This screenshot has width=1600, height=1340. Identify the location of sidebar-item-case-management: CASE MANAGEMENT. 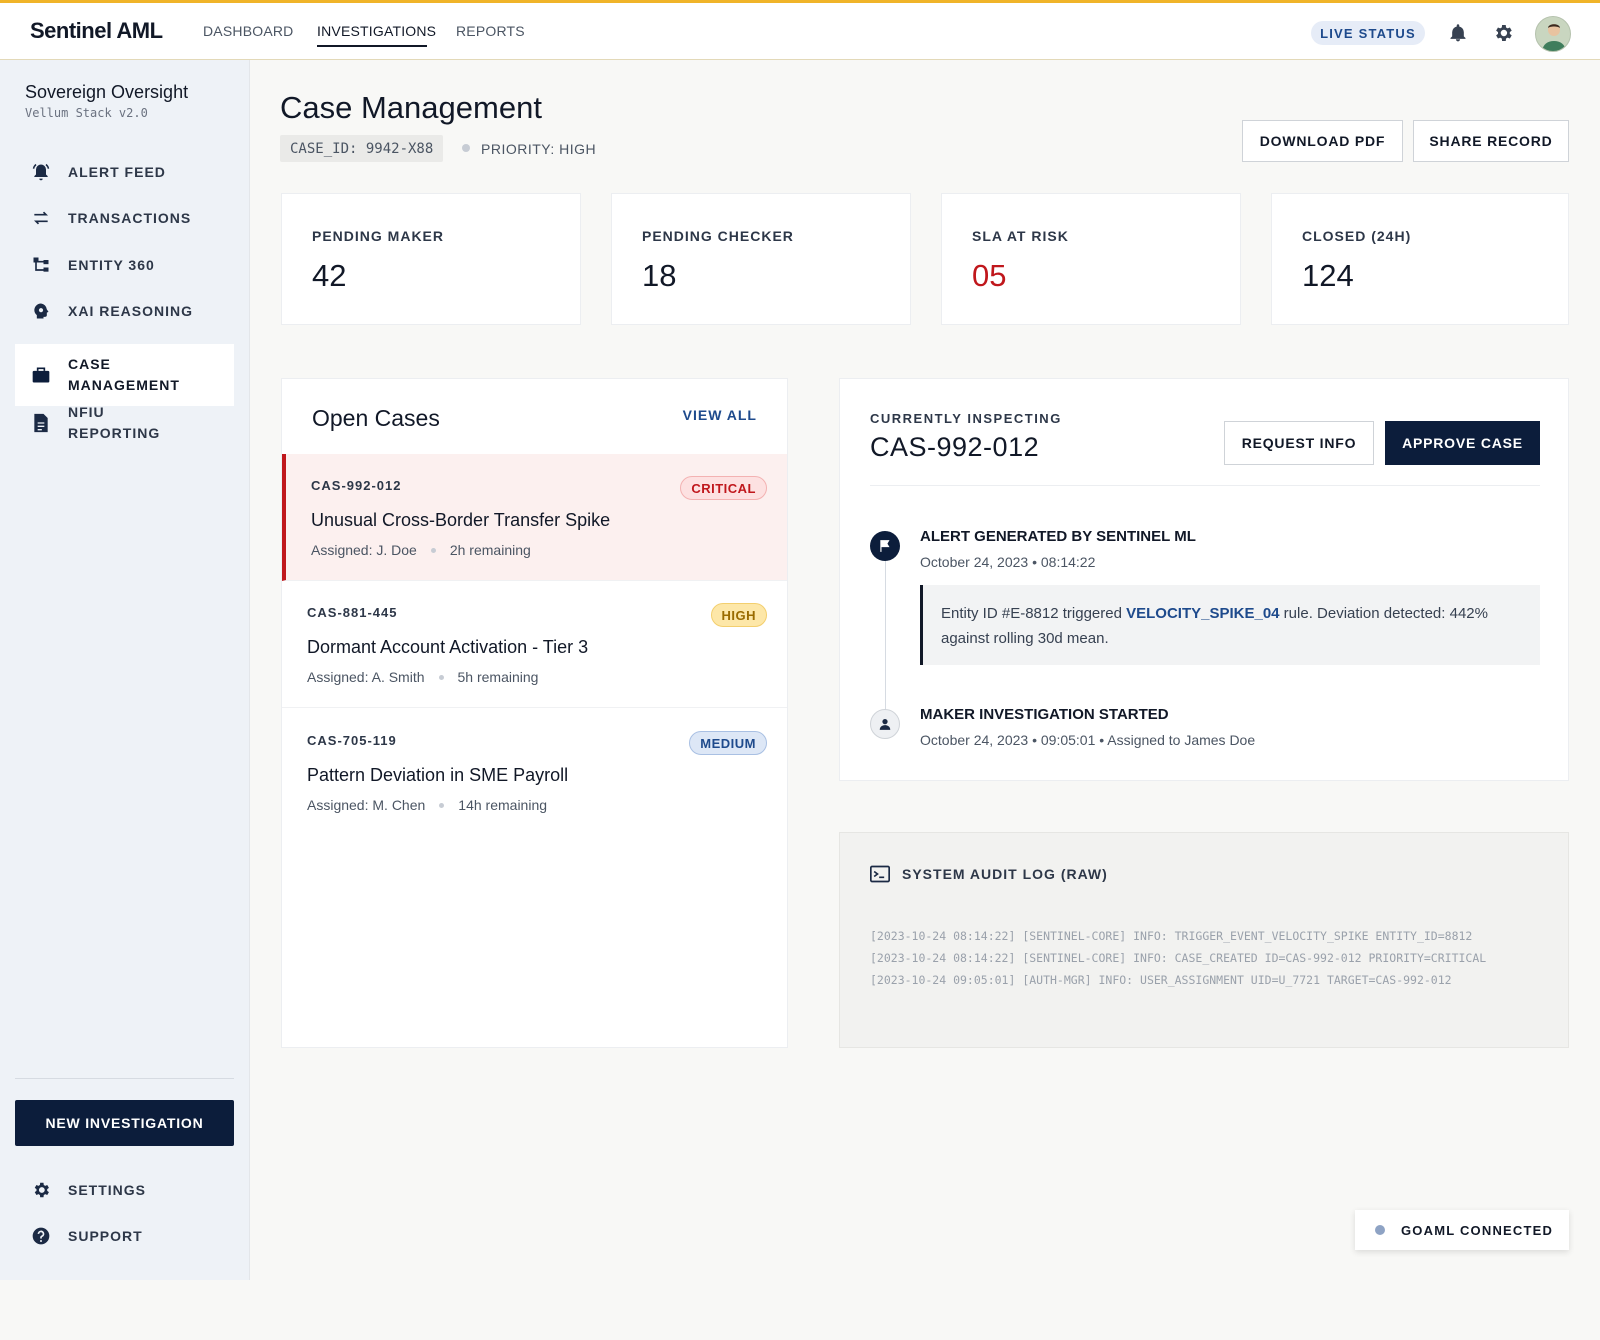
(124, 375).